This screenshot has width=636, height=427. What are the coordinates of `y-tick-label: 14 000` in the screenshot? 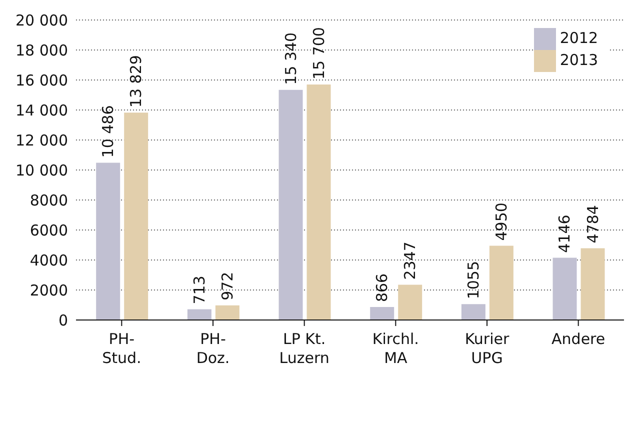 It's located at (42, 110).